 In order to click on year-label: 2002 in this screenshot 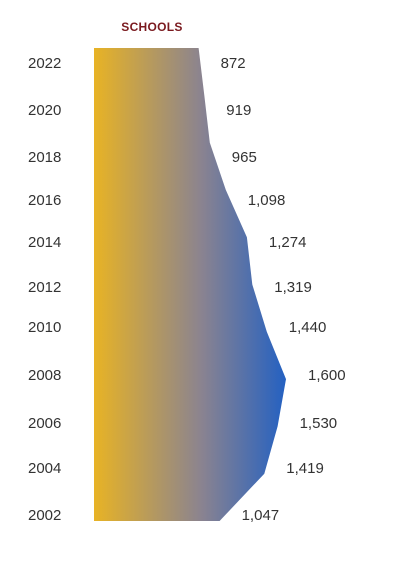, I will do `click(44, 515)`.